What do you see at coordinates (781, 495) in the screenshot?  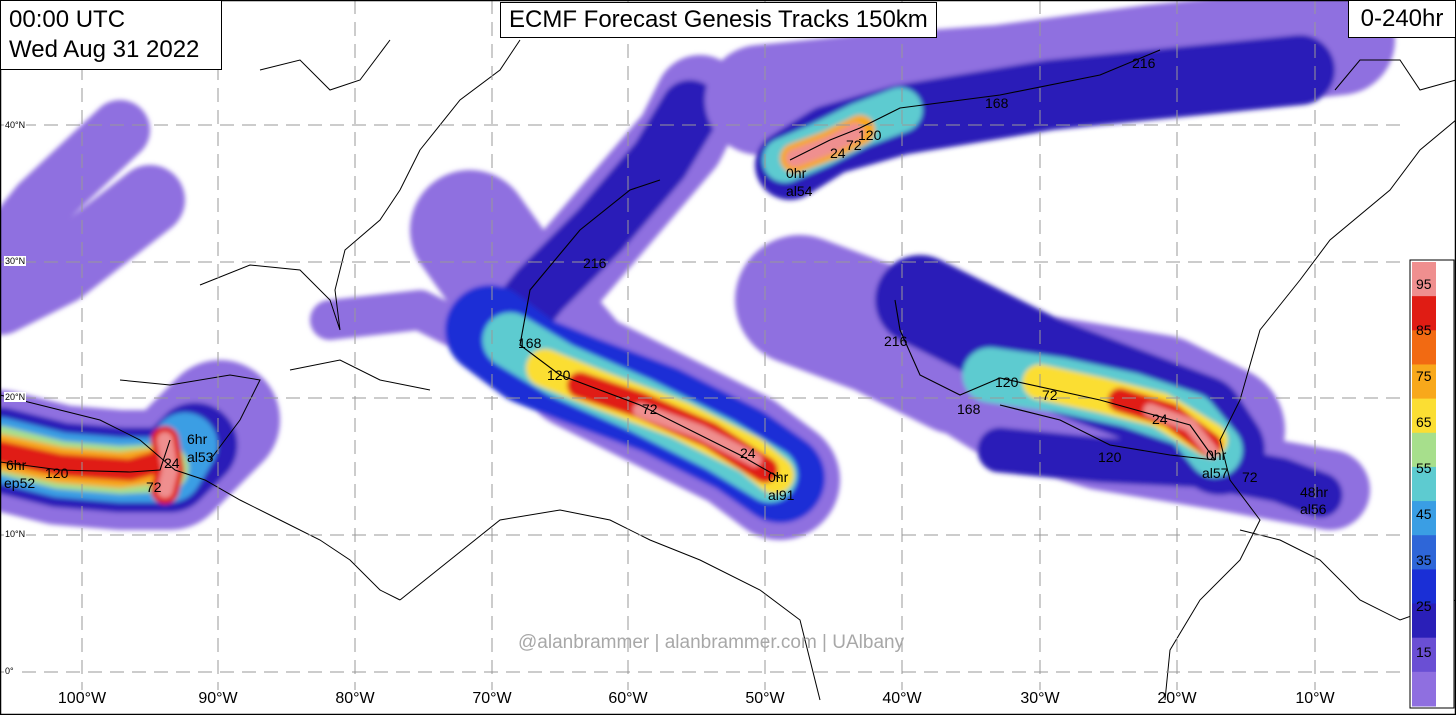 I see `track-label: al91` at bounding box center [781, 495].